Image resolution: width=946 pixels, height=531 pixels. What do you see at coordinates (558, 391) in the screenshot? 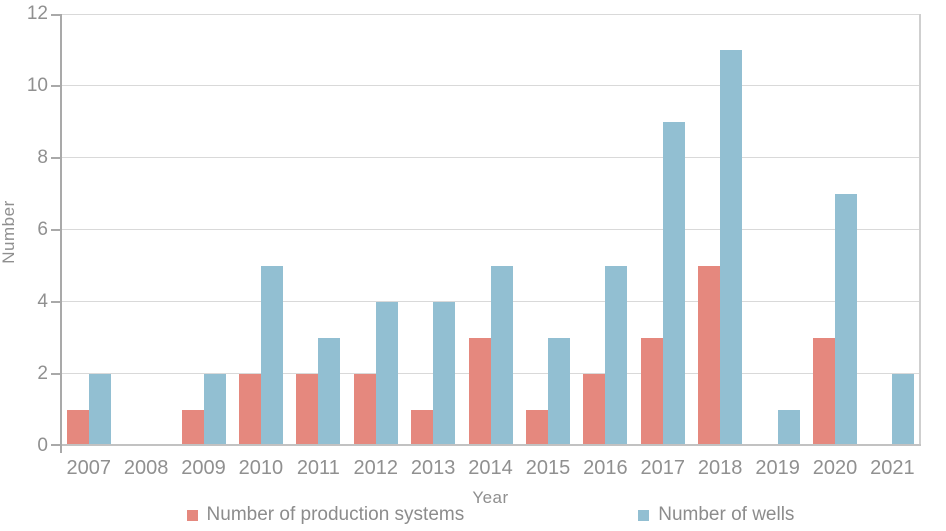
I see `bar-wells-2015` at bounding box center [558, 391].